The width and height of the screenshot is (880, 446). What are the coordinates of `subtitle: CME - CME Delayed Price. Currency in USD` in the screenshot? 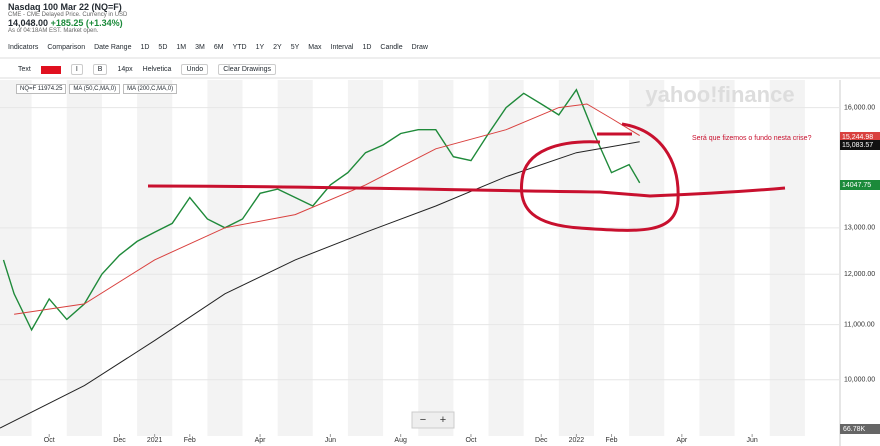 It's located at (68, 15).